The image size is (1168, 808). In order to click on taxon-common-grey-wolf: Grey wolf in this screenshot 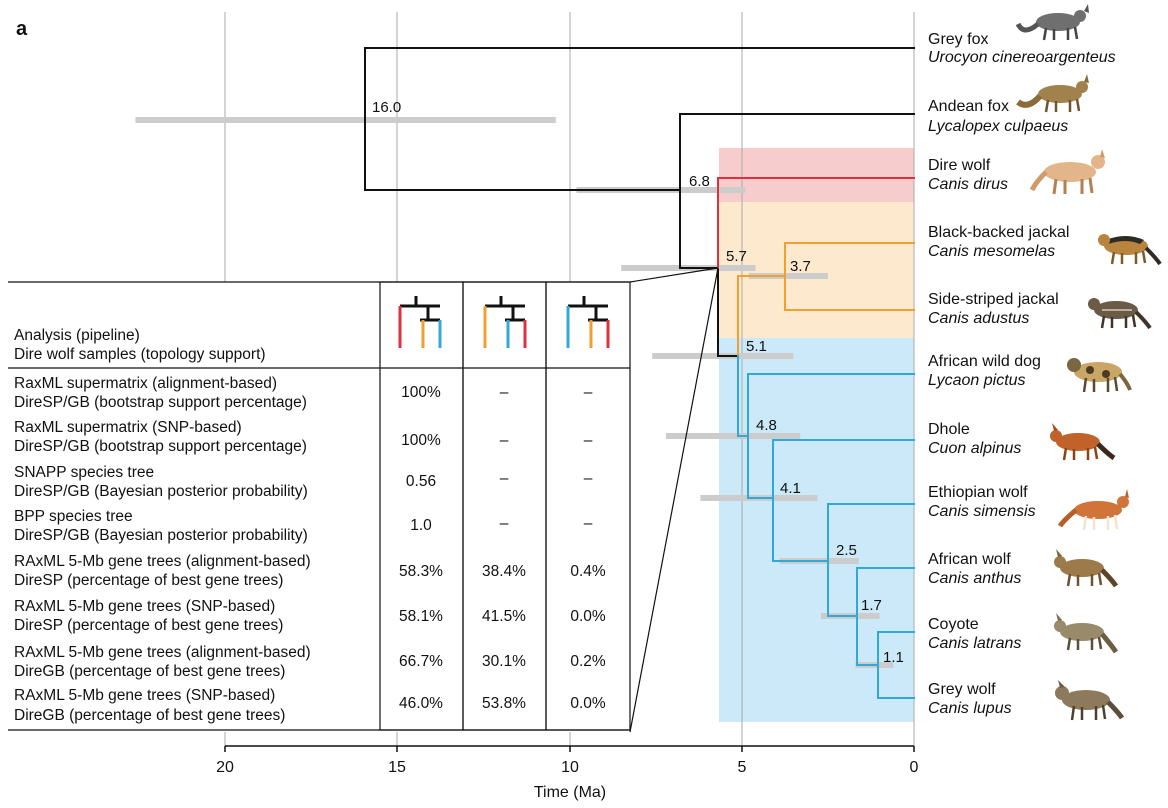, I will do `click(962, 689)`.